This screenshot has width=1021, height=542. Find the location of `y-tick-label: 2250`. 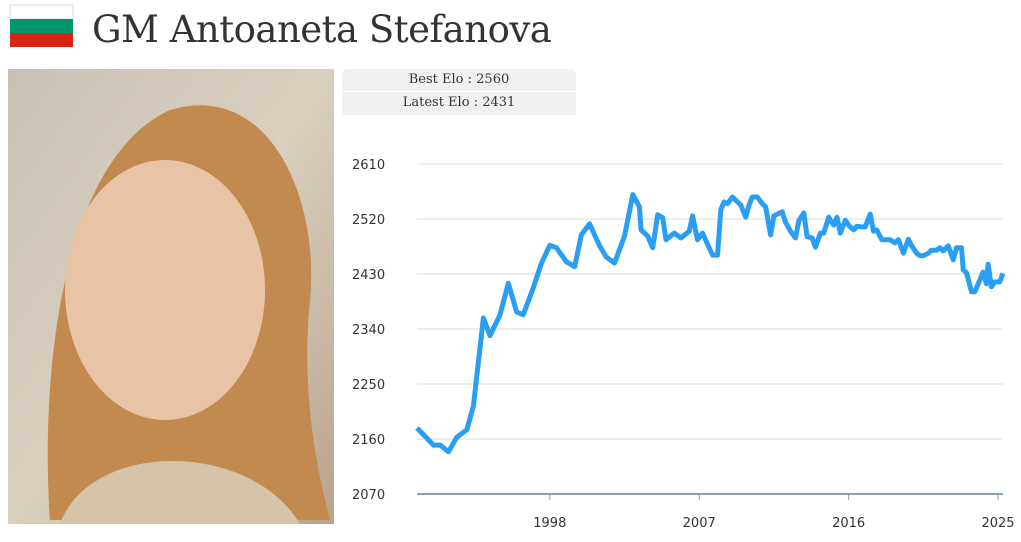

y-tick-label: 2250 is located at coordinates (368, 385).